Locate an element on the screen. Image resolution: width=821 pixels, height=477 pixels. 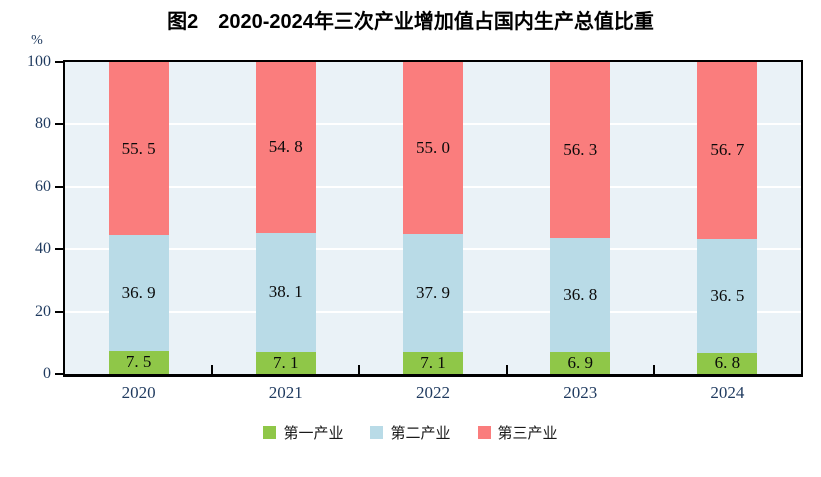
y-axis-tick-label: 20 is located at coordinates (43, 311).